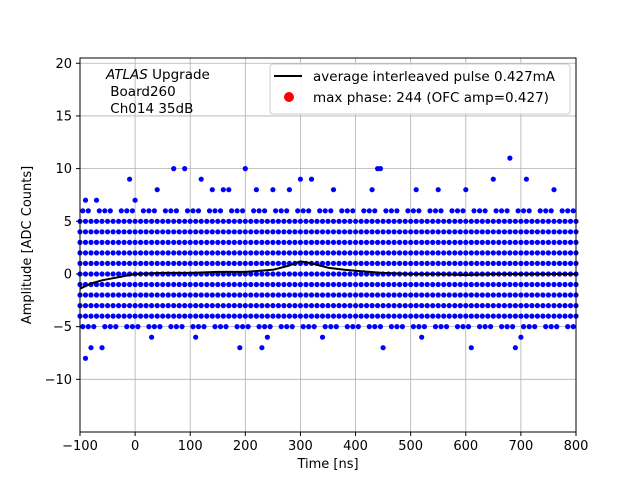 The width and height of the screenshot is (640, 480). I want to click on x-tick-label: 400, so click(355, 446).